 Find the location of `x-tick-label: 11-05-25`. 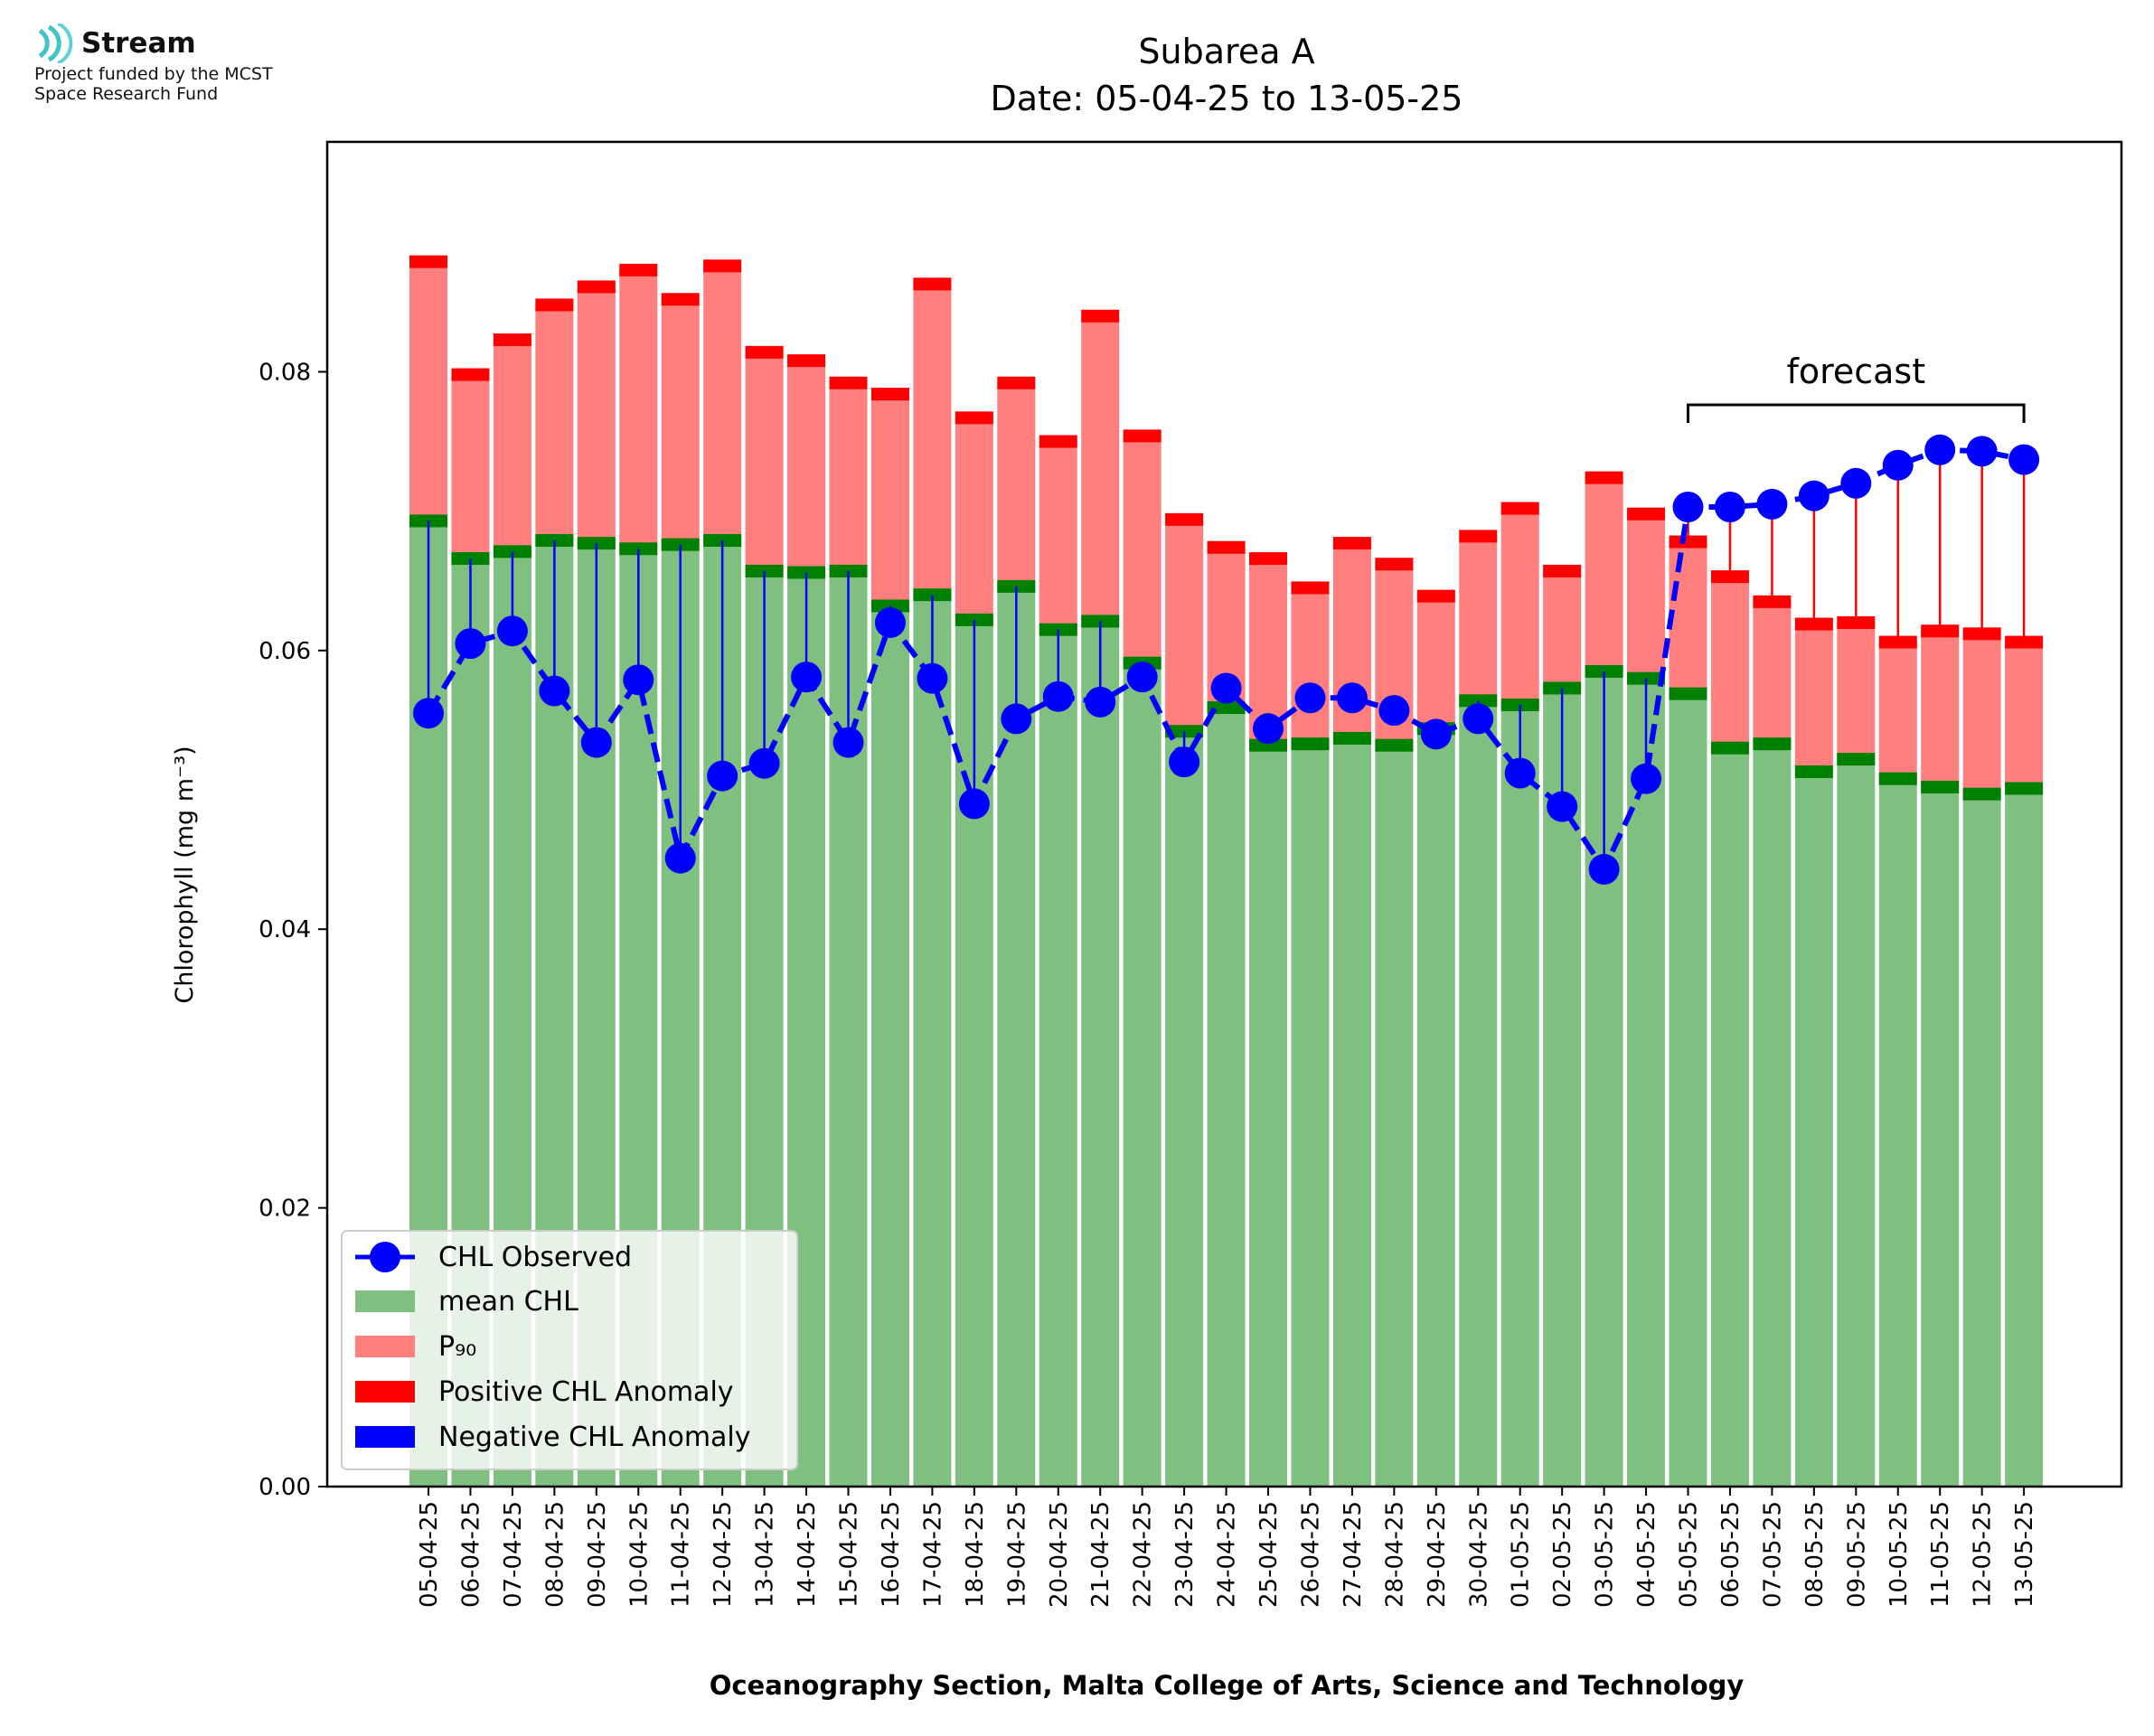

x-tick-label: 11-05-25 is located at coordinates (1941, 1554).